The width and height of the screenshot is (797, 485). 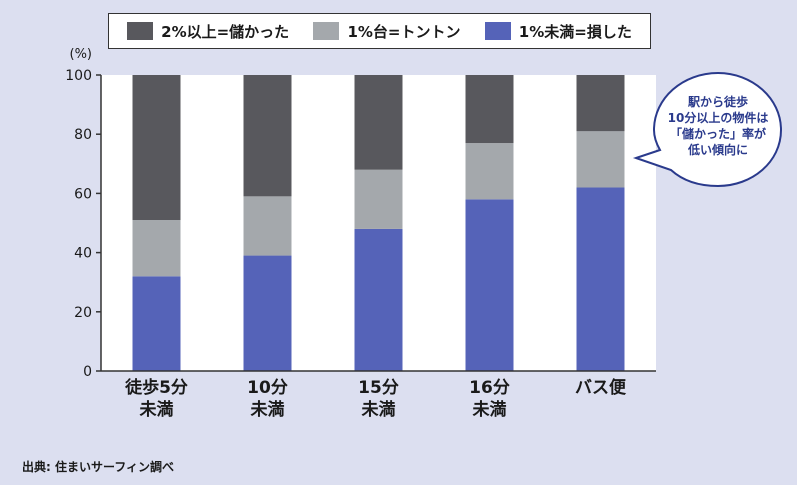 I want to click on callout-line: 低い傾向に, so click(x=717, y=150).